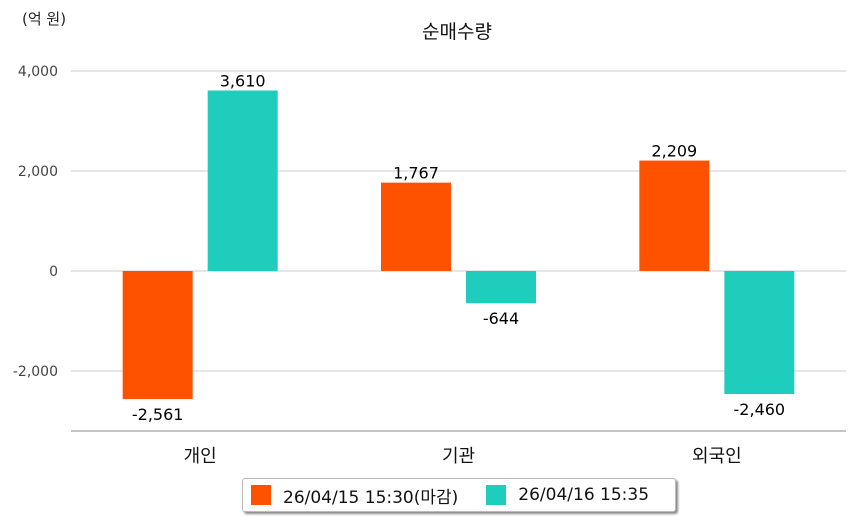 This screenshot has height=520, width=854. Describe the element at coordinates (501, 318) in the screenshot. I see `data-label: -644` at that location.